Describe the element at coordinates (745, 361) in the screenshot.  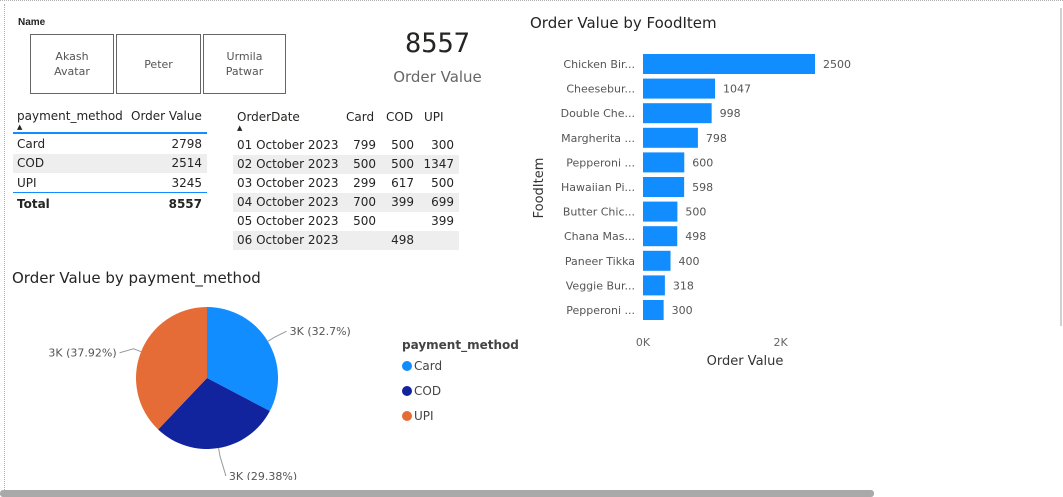
I see `x-axis-title: Order Value` at that location.